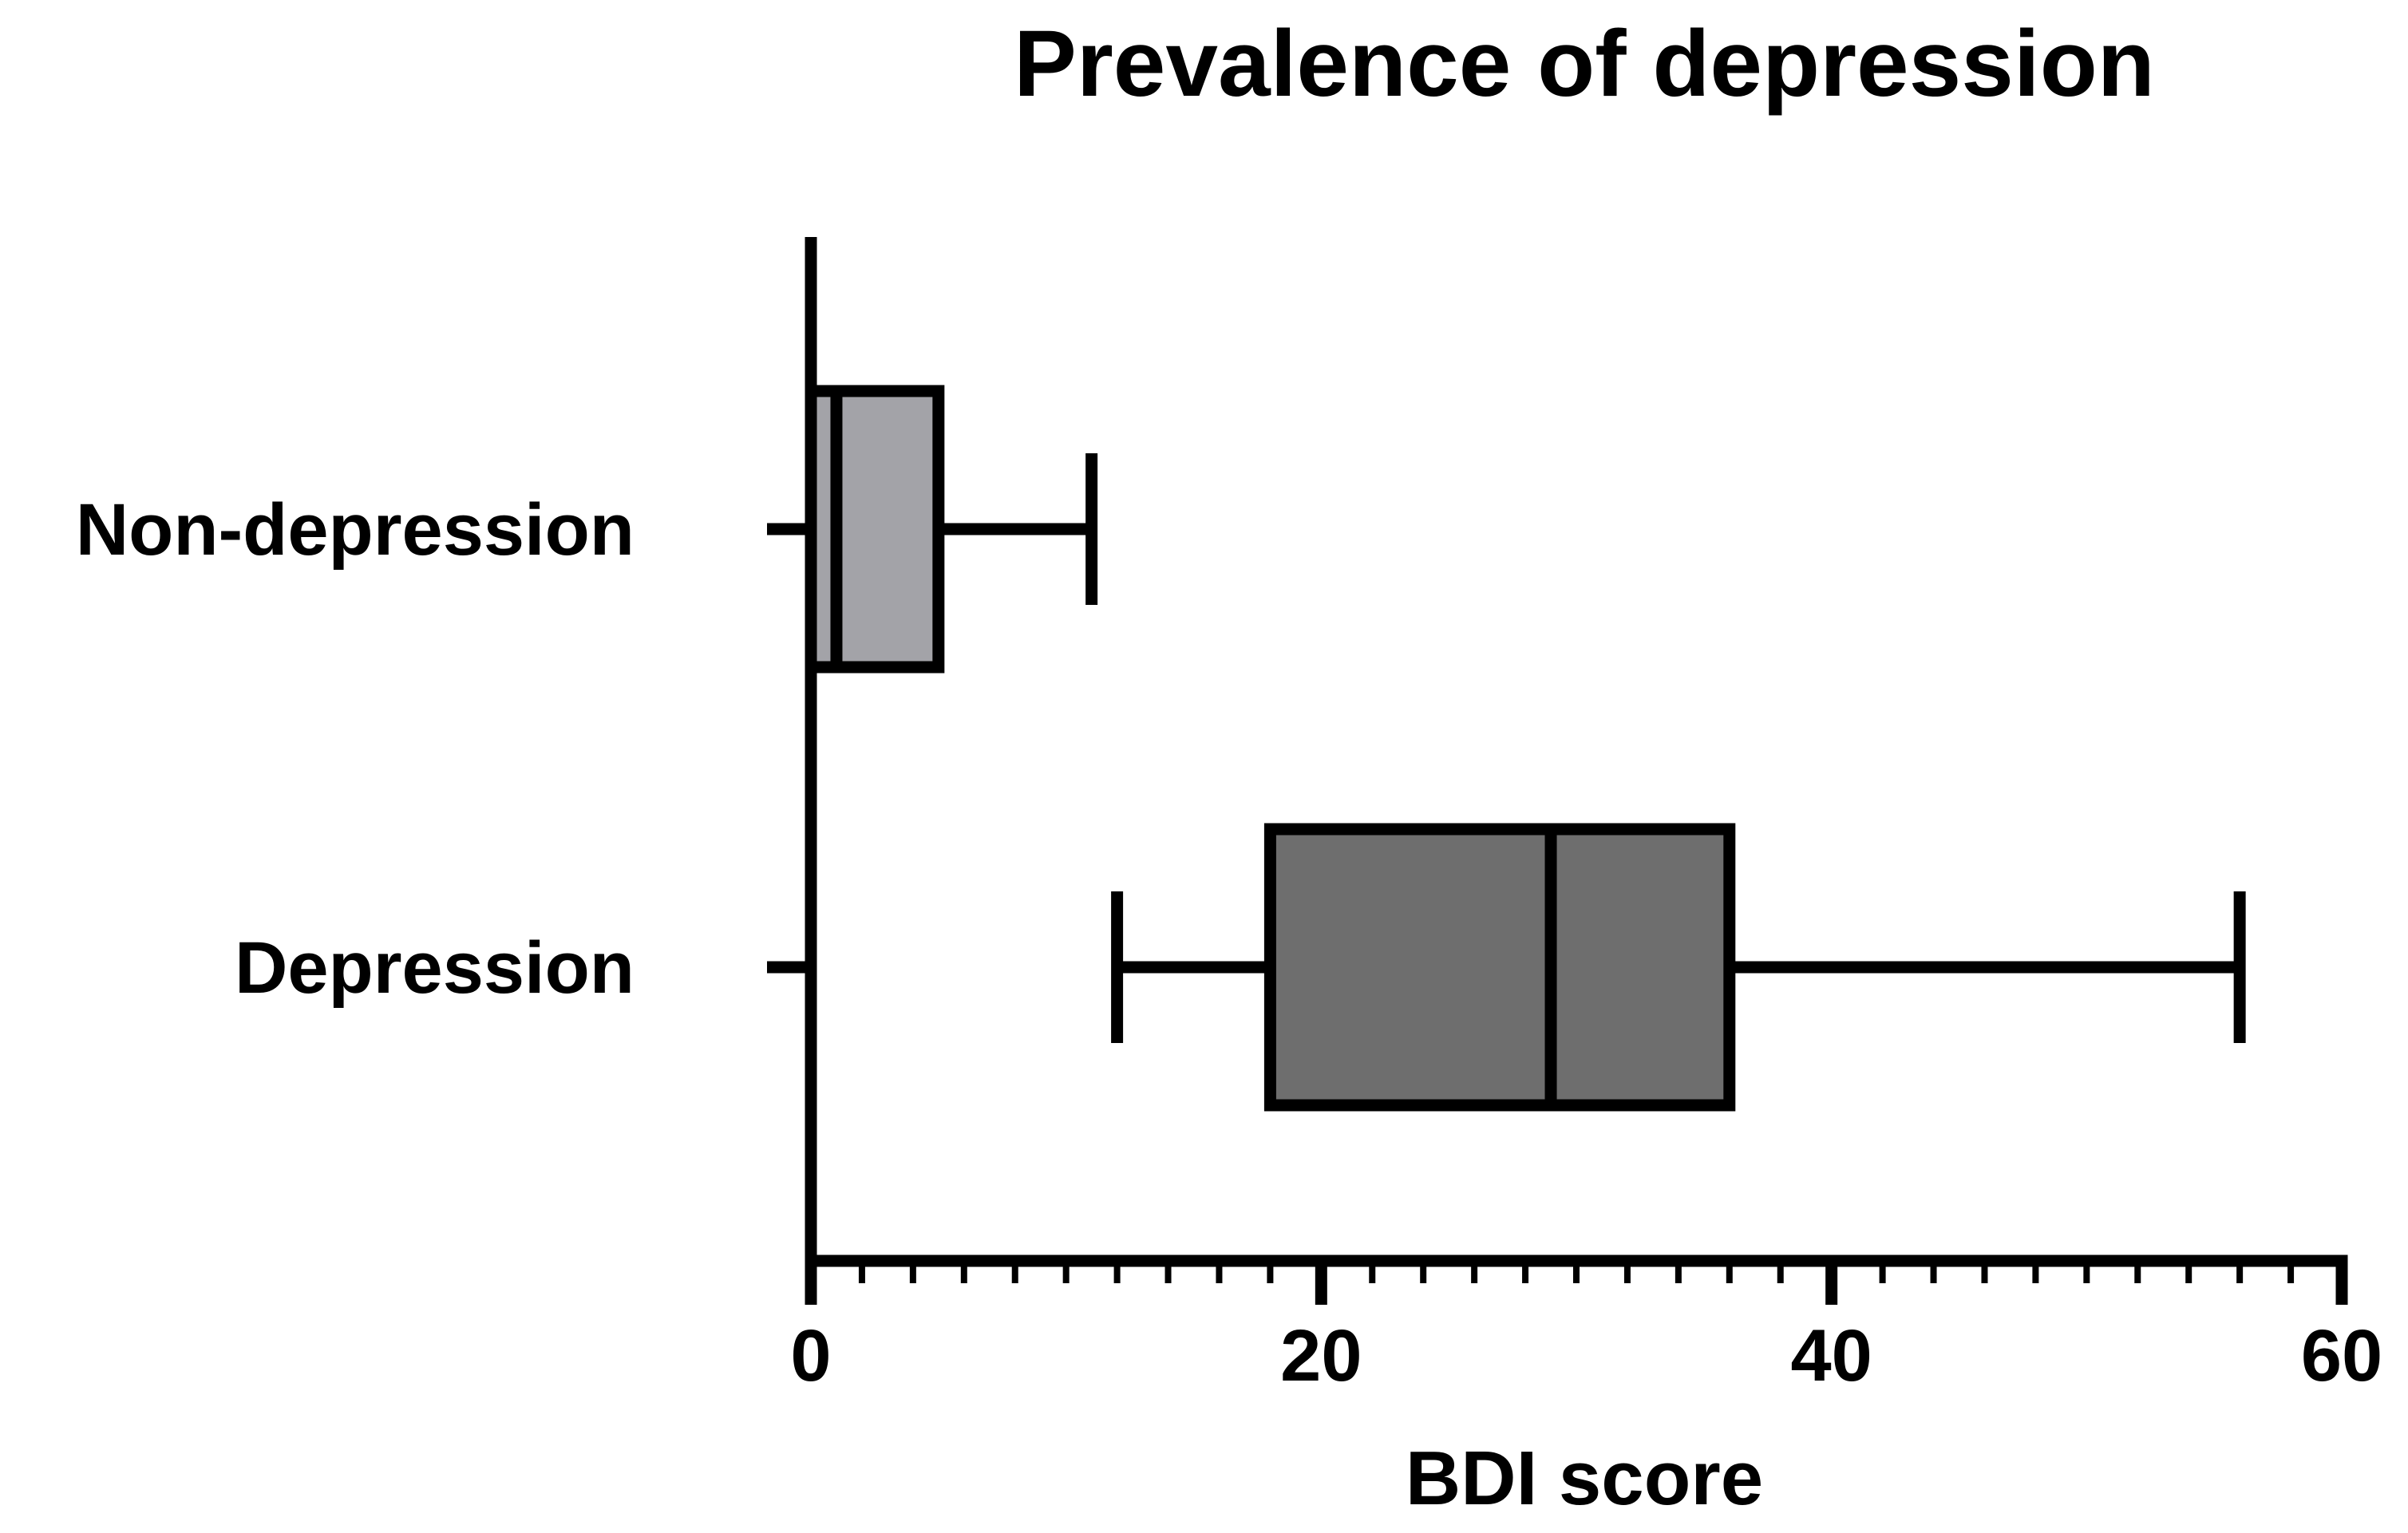  Describe the element at coordinates (810, 1356) in the screenshot. I see `x-tick-label: 0` at that location.